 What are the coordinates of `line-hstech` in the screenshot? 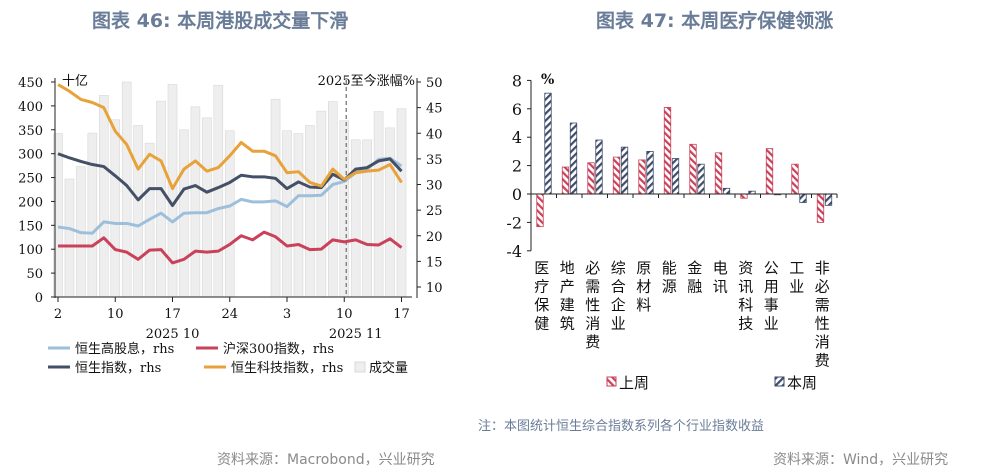 It's located at (230, 137).